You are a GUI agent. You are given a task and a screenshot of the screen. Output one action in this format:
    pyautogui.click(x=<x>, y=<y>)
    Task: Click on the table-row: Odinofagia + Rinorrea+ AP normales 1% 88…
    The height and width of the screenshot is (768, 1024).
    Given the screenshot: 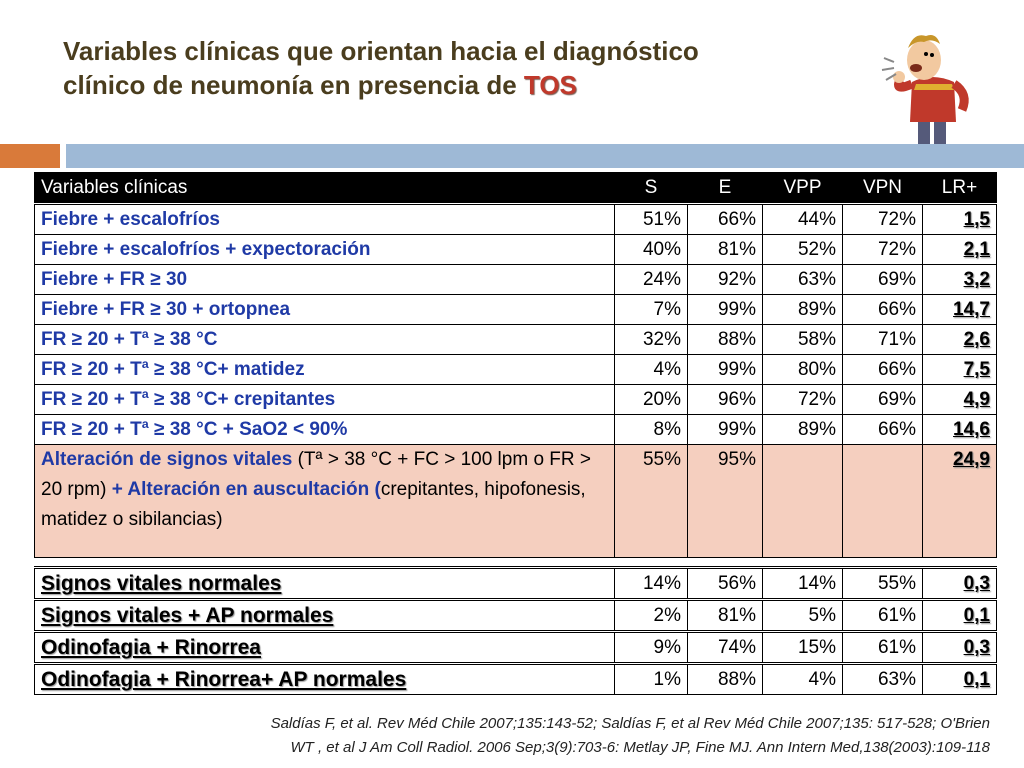 What is the action you would take?
    pyautogui.click(x=515, y=678)
    